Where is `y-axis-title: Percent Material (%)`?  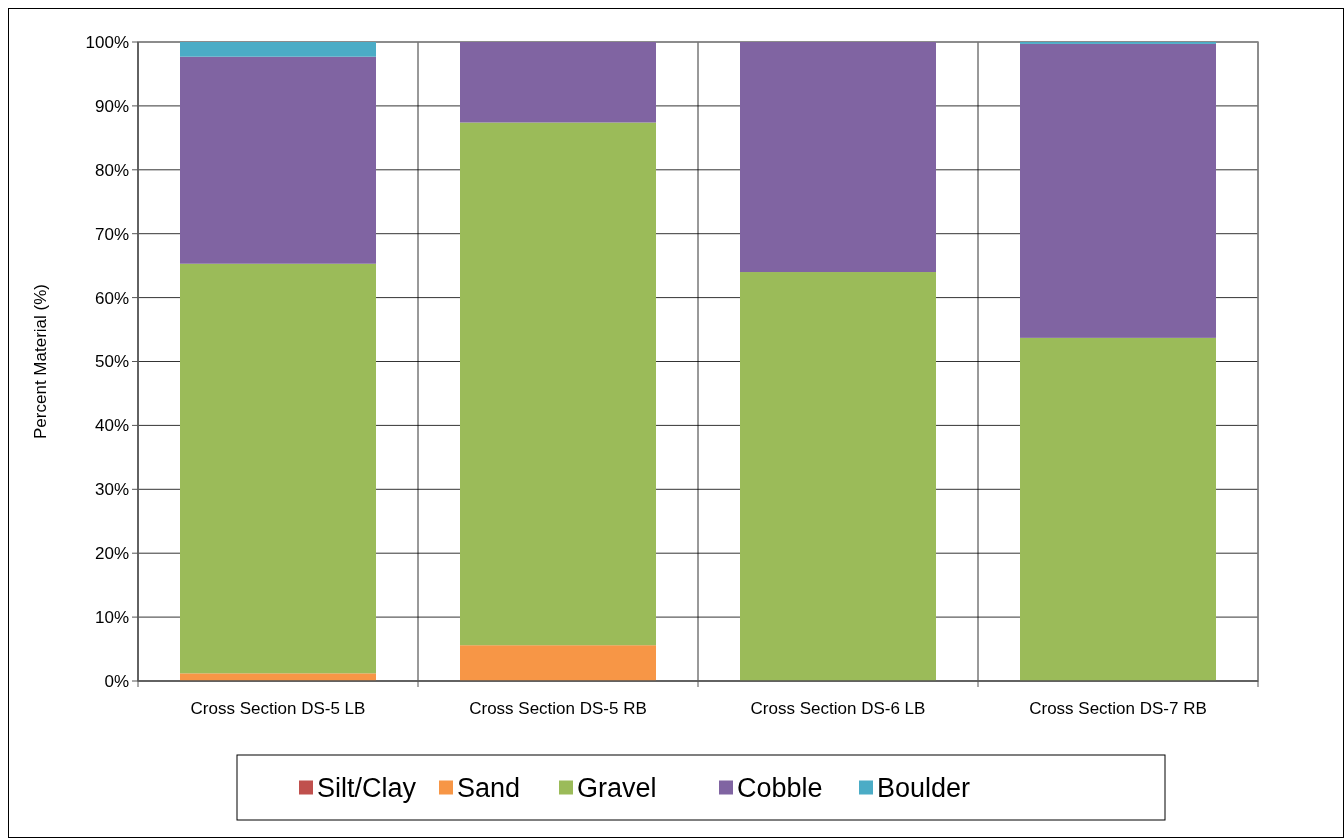 y-axis-title: Percent Material (%) is located at coordinates (40, 361).